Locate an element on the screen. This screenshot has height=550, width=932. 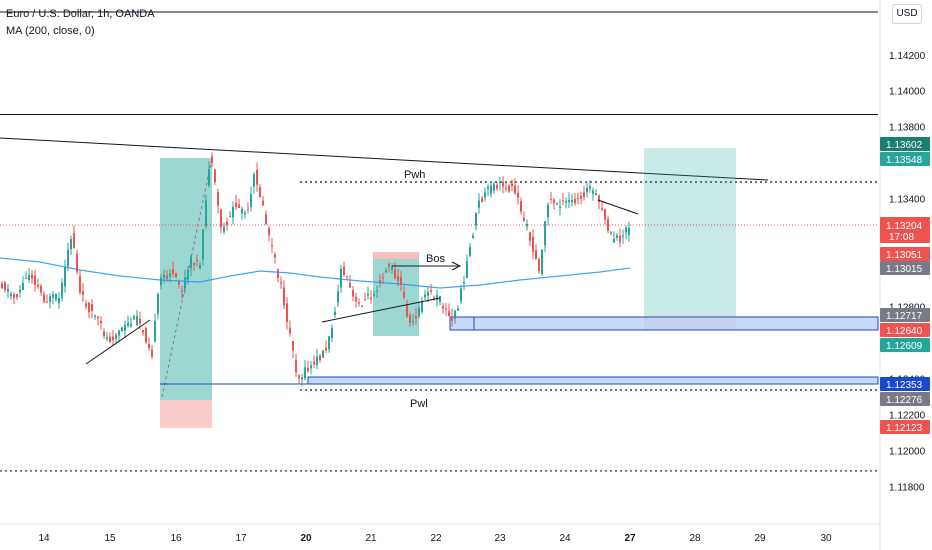
price-label: 1.13051 is located at coordinates (905, 254).